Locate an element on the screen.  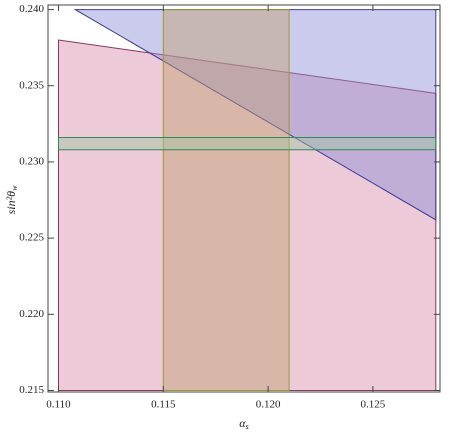
y-label-sub: w is located at coordinates (14, 188).